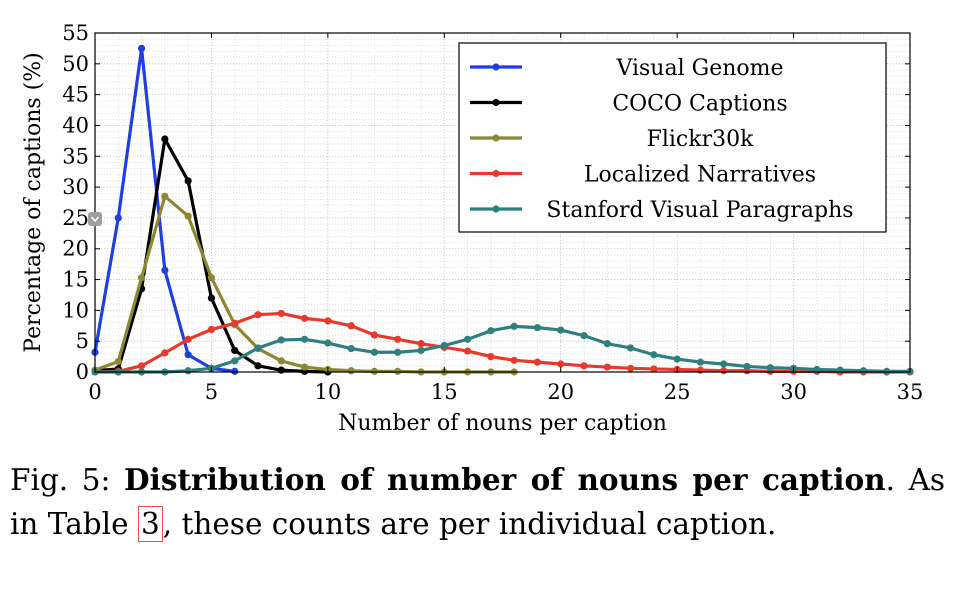 This screenshot has width=960, height=608. What do you see at coordinates (75, 218) in the screenshot?
I see `y-tick-label: 25` at bounding box center [75, 218].